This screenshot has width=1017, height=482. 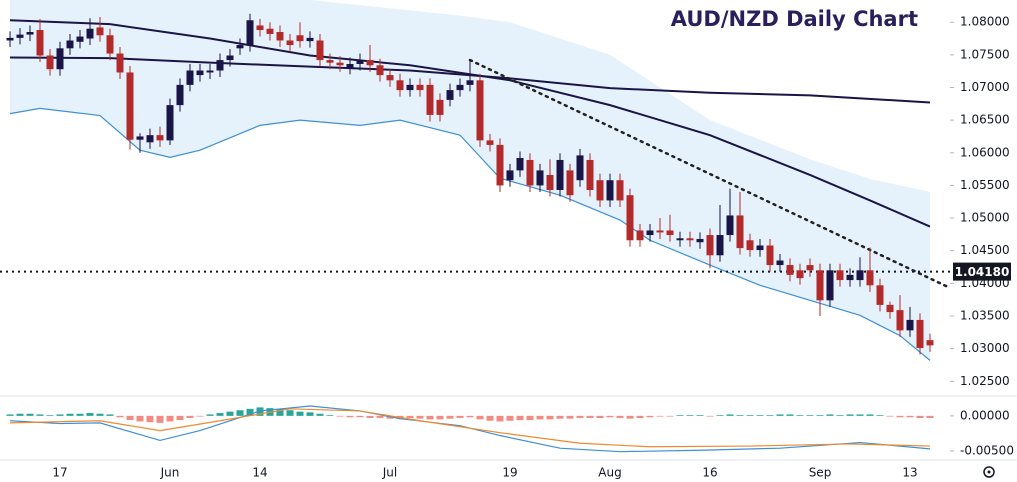 I want to click on settings-icon, so click(x=989, y=472).